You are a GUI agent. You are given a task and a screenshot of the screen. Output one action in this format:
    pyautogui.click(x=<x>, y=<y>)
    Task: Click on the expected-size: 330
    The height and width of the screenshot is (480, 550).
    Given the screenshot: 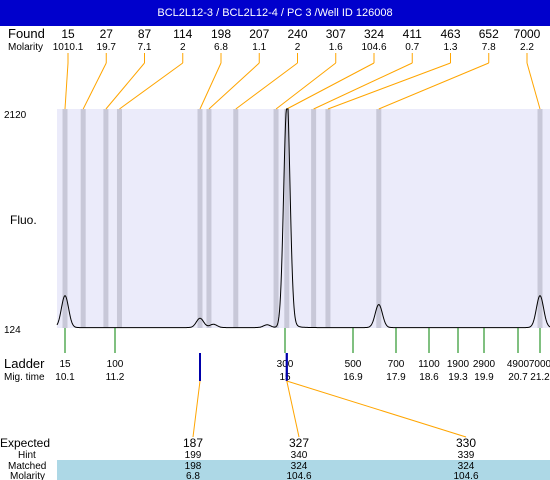 What is the action you would take?
    pyautogui.click(x=466, y=443)
    